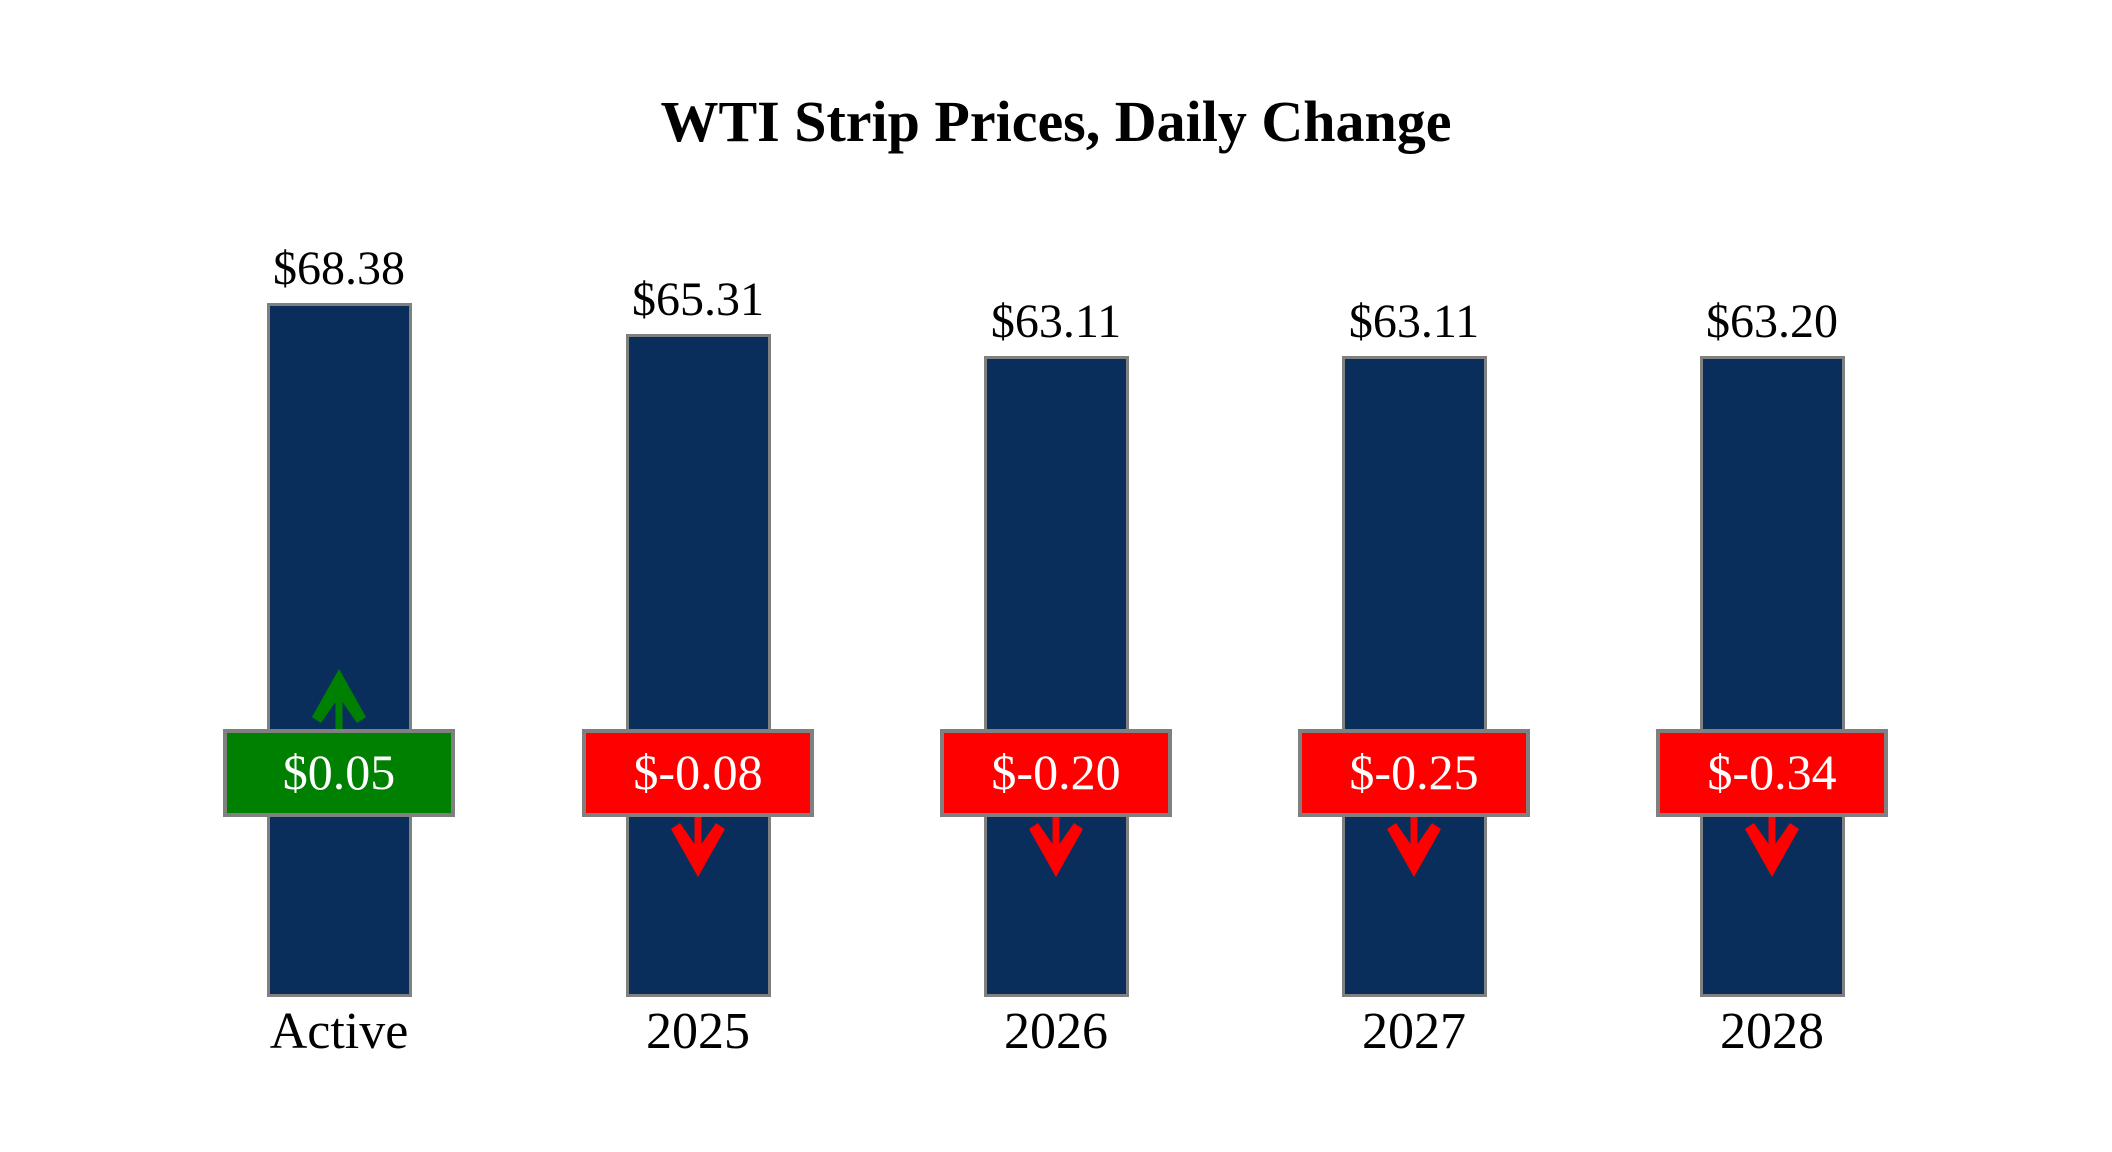 This screenshot has width=2112, height=1152. What do you see at coordinates (698, 299) in the screenshot?
I see `price-label: $65.31` at bounding box center [698, 299].